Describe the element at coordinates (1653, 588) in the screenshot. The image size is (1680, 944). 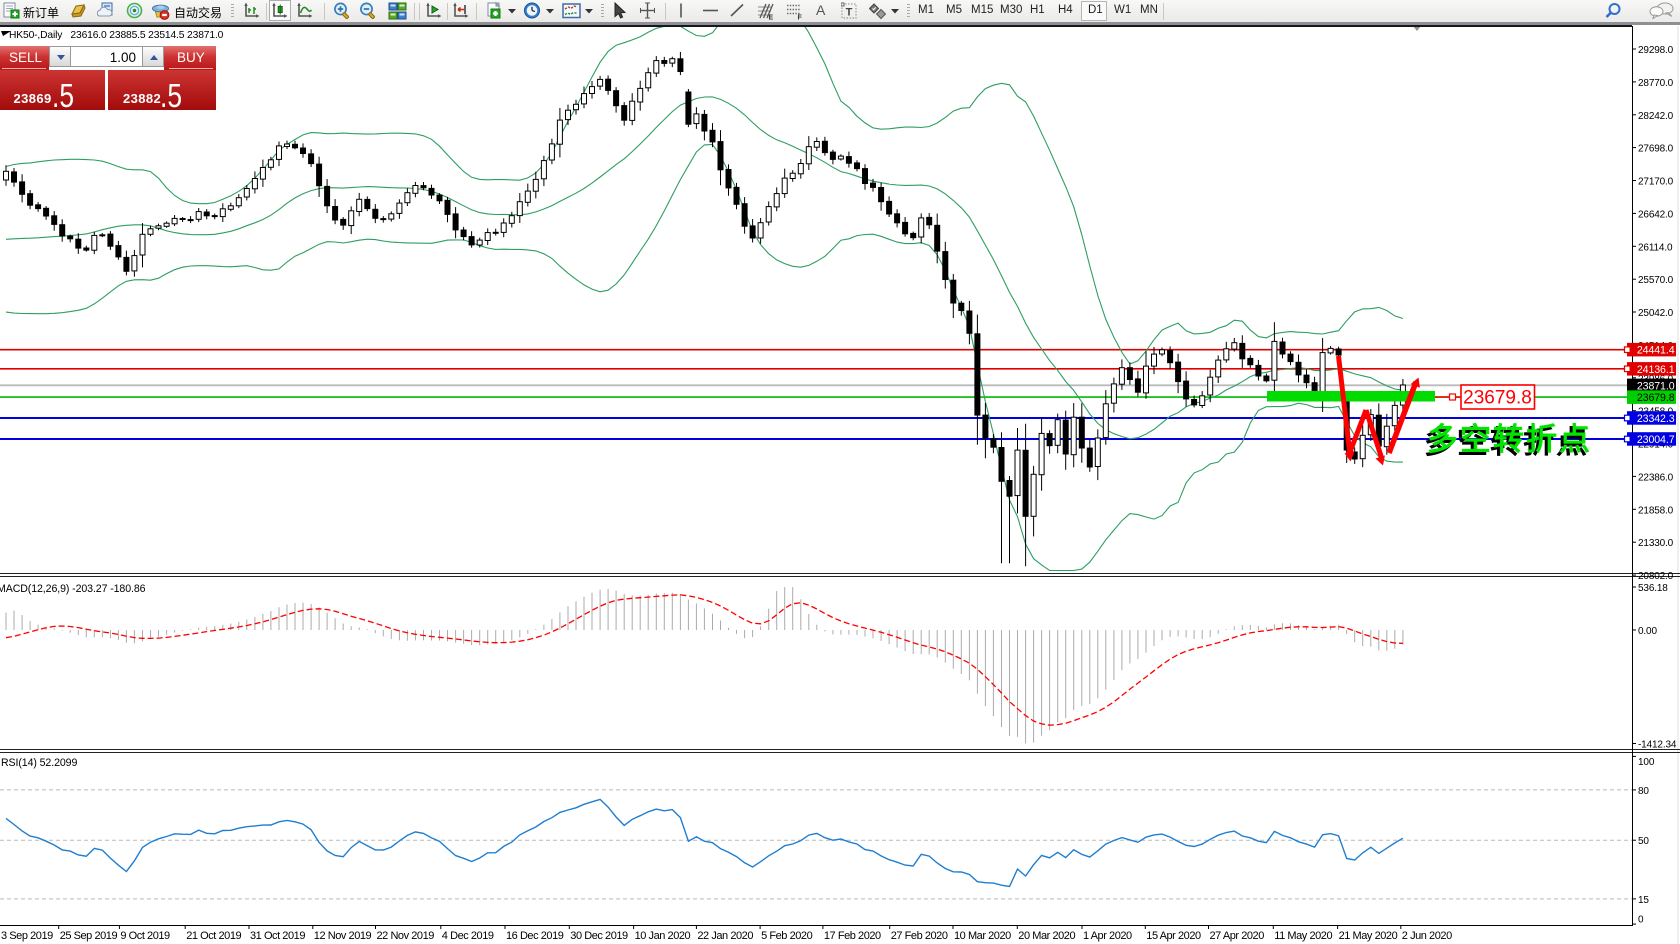
I see `svg-text: 536.18` at that location.